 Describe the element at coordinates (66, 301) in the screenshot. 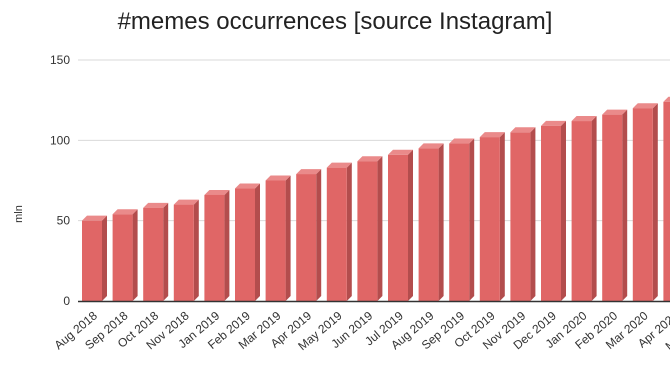

I see `y-tick-label: 0` at that location.